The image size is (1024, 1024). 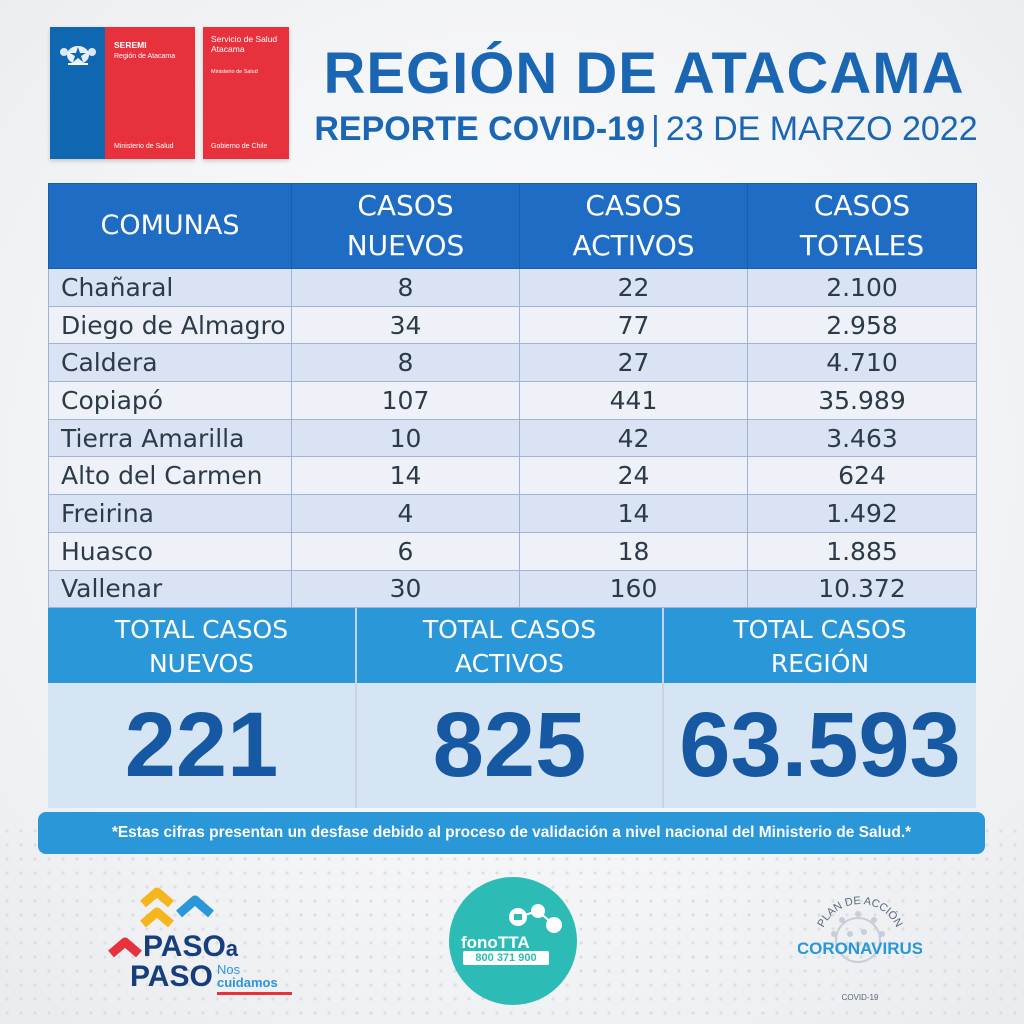 I want to click on phone-network-icon, so click(x=535, y=918).